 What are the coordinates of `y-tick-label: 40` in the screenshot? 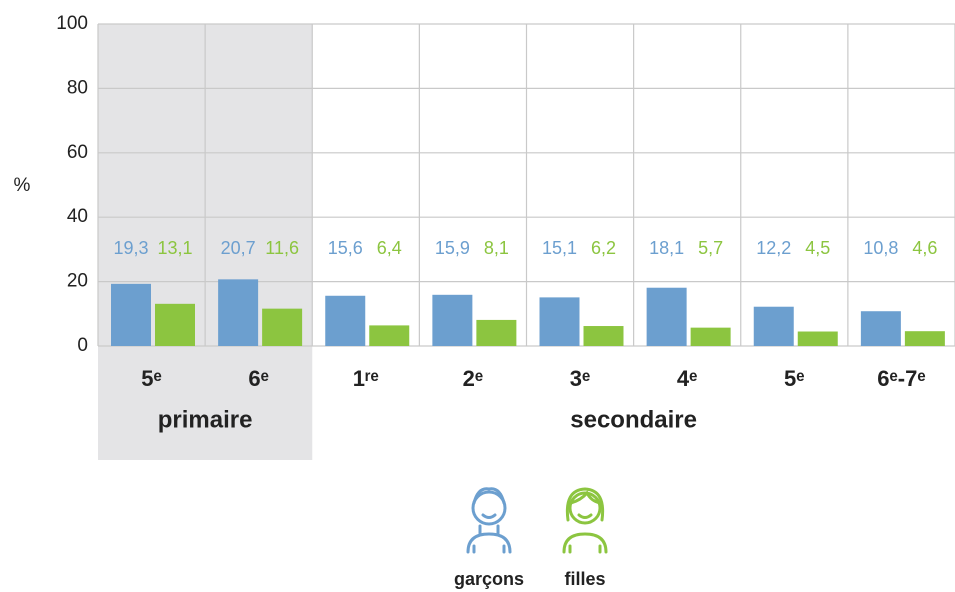 It's located at (77, 216).